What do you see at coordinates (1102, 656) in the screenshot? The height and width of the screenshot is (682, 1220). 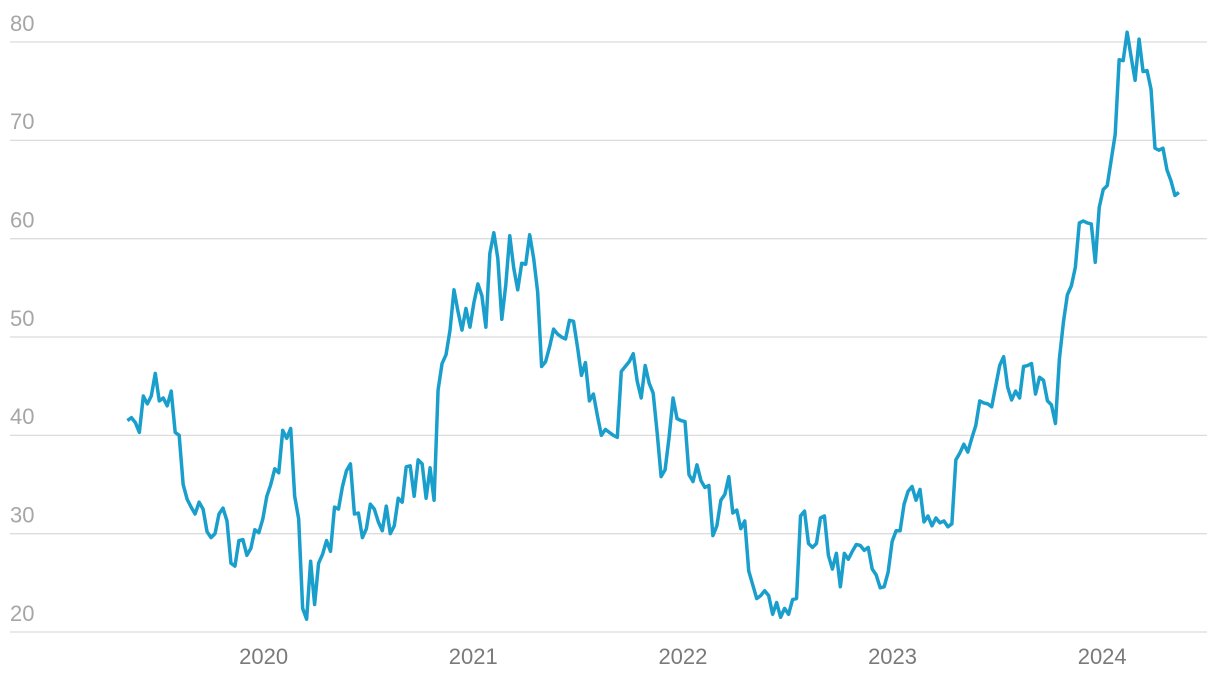 I see `x-tick-label: 2024` at bounding box center [1102, 656].